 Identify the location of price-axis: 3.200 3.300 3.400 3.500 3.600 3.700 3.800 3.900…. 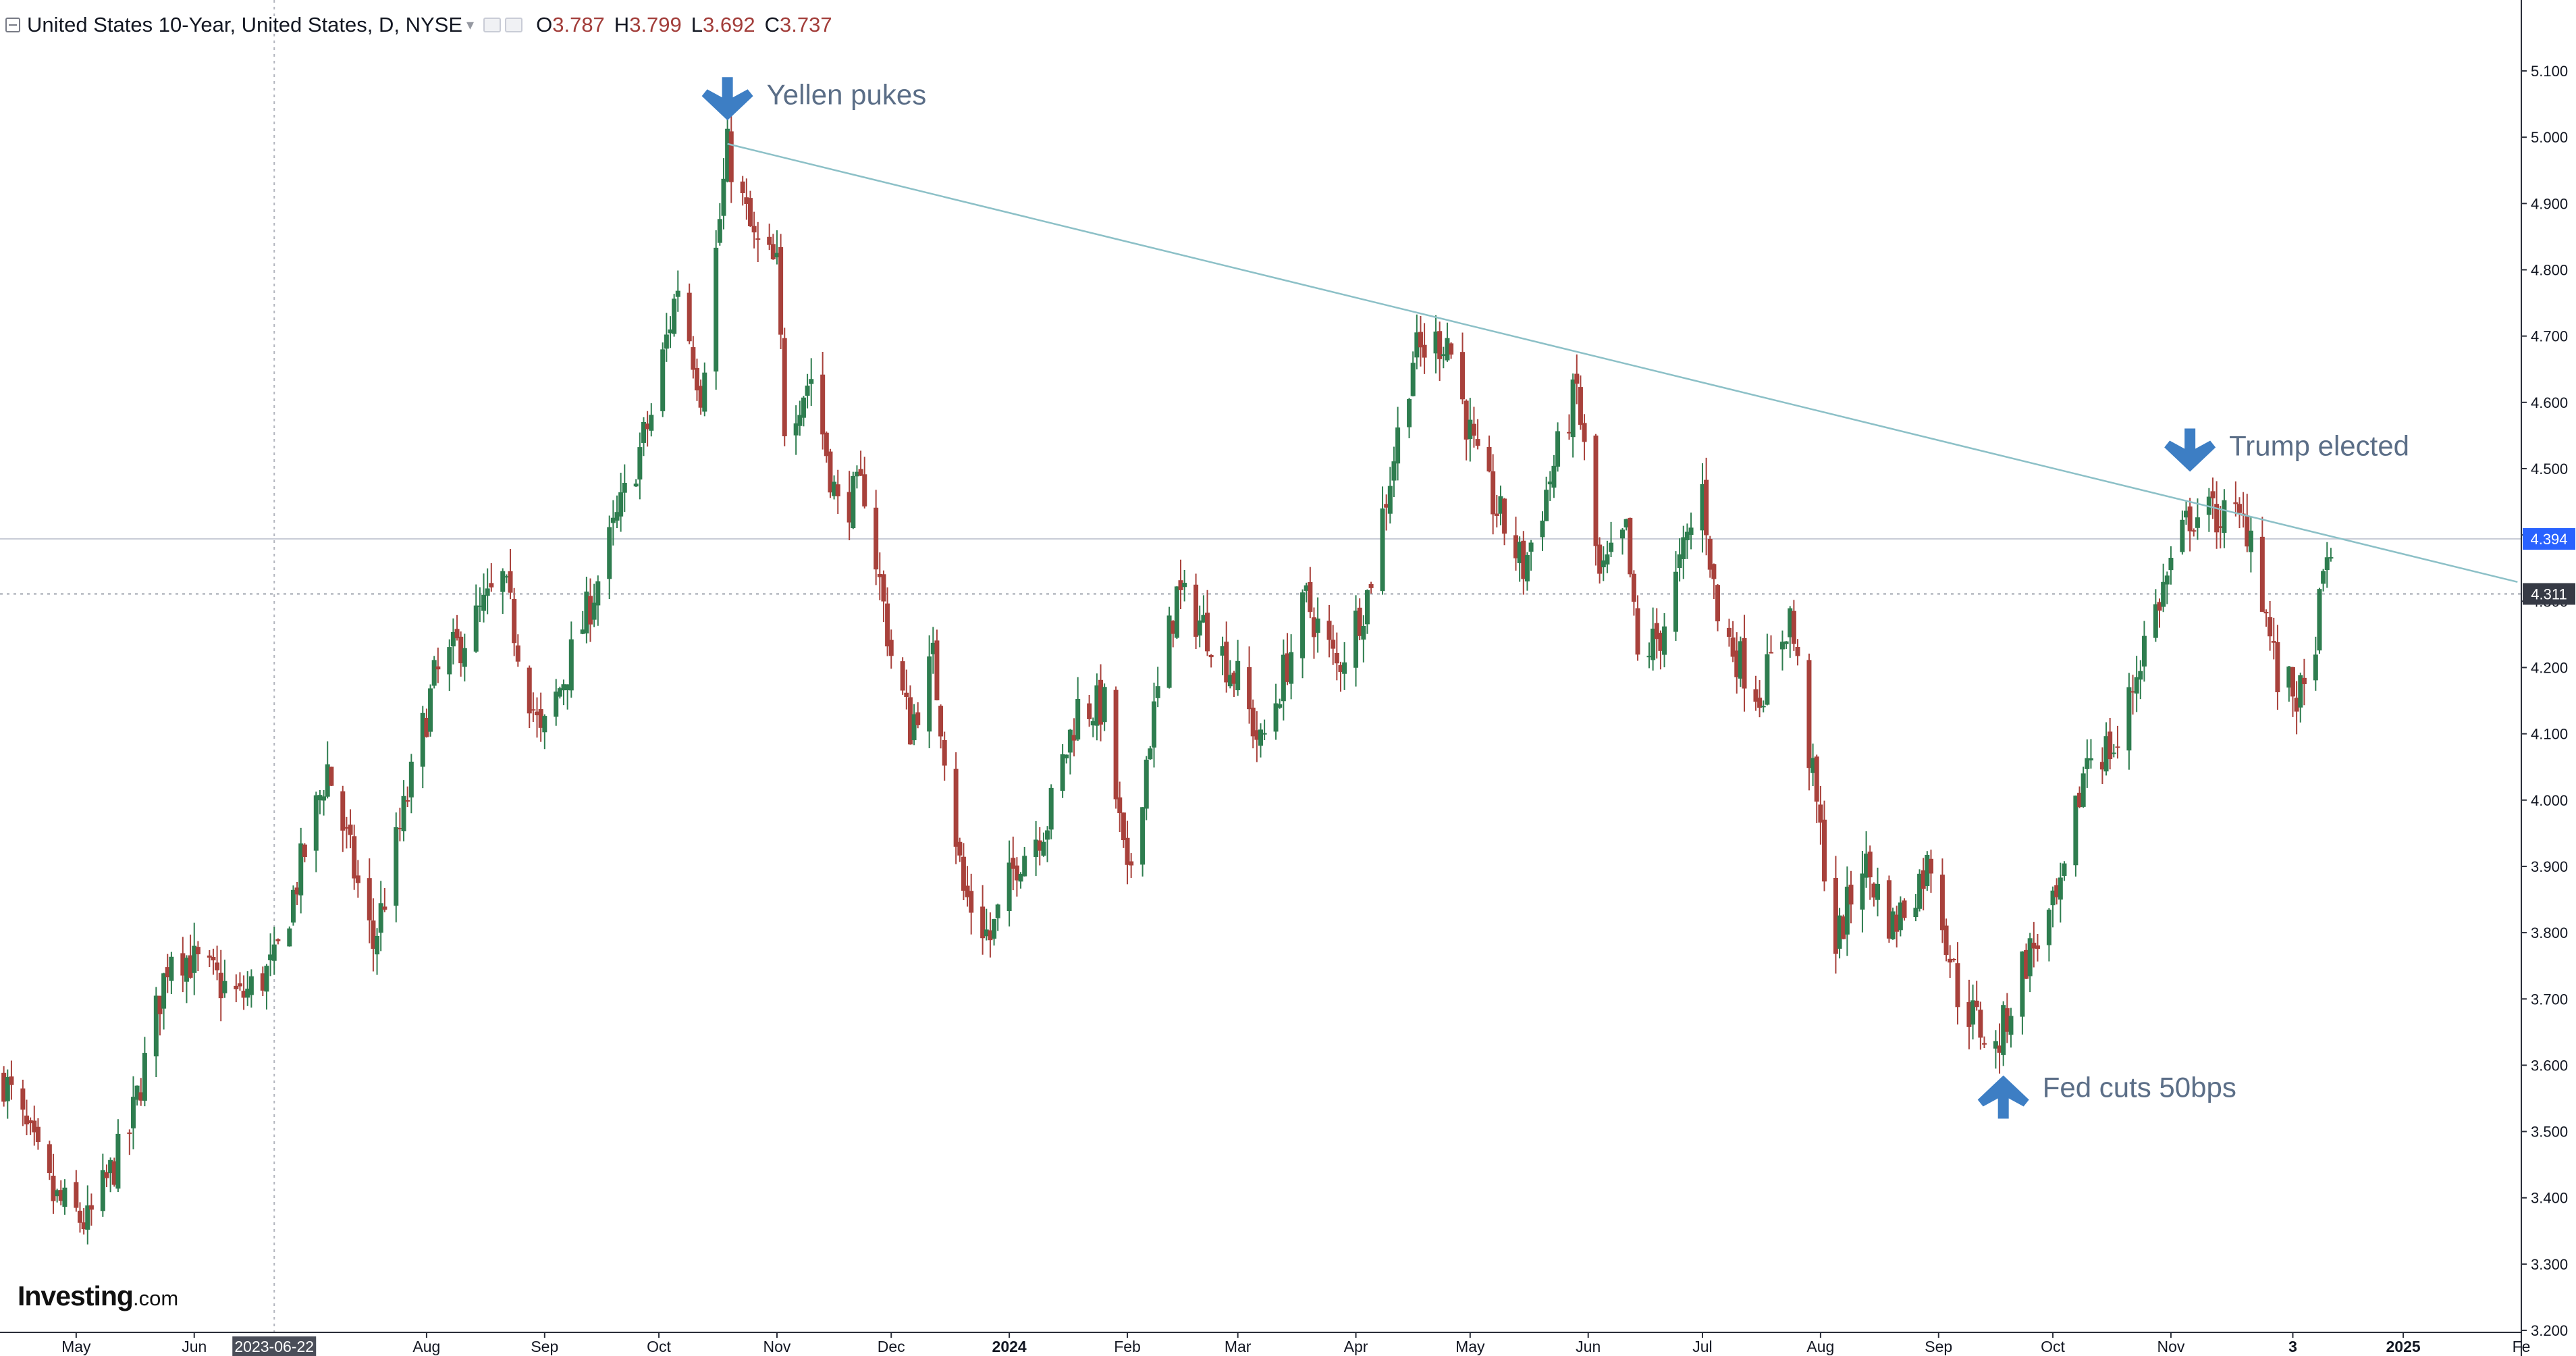
(2544, 701).